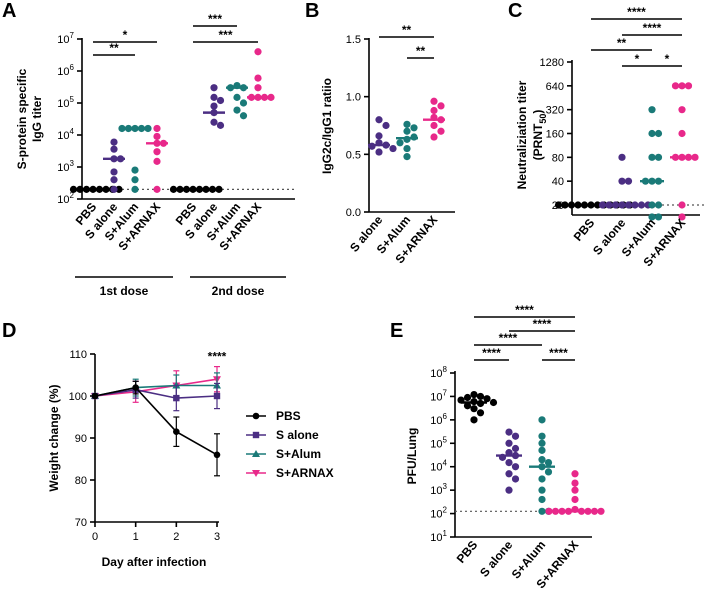  Describe the element at coordinates (438, 395) in the screenshot. I see `y-tick-label: 107` at that location.